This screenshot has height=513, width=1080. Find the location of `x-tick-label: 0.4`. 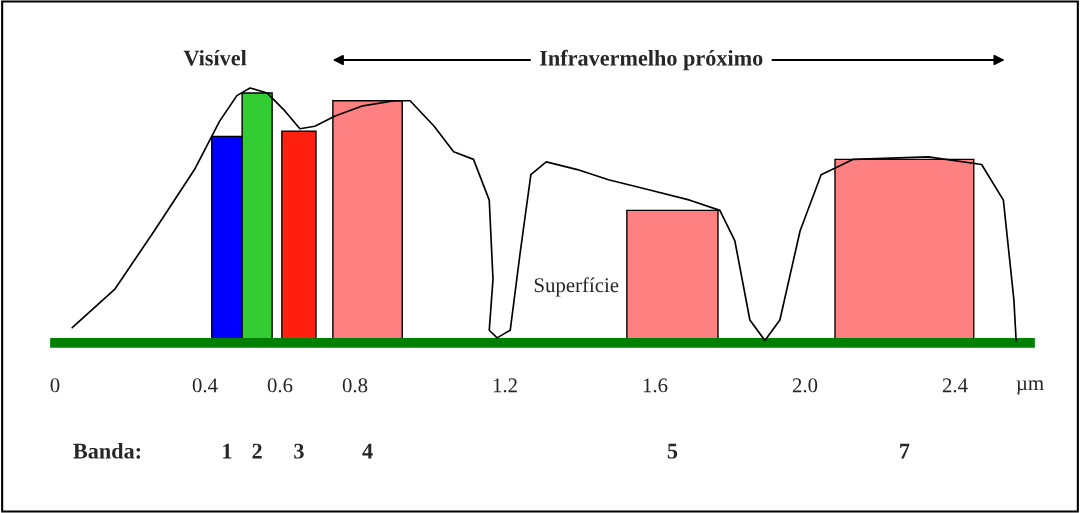

x-tick-label: 0.4 is located at coordinates (205, 385).